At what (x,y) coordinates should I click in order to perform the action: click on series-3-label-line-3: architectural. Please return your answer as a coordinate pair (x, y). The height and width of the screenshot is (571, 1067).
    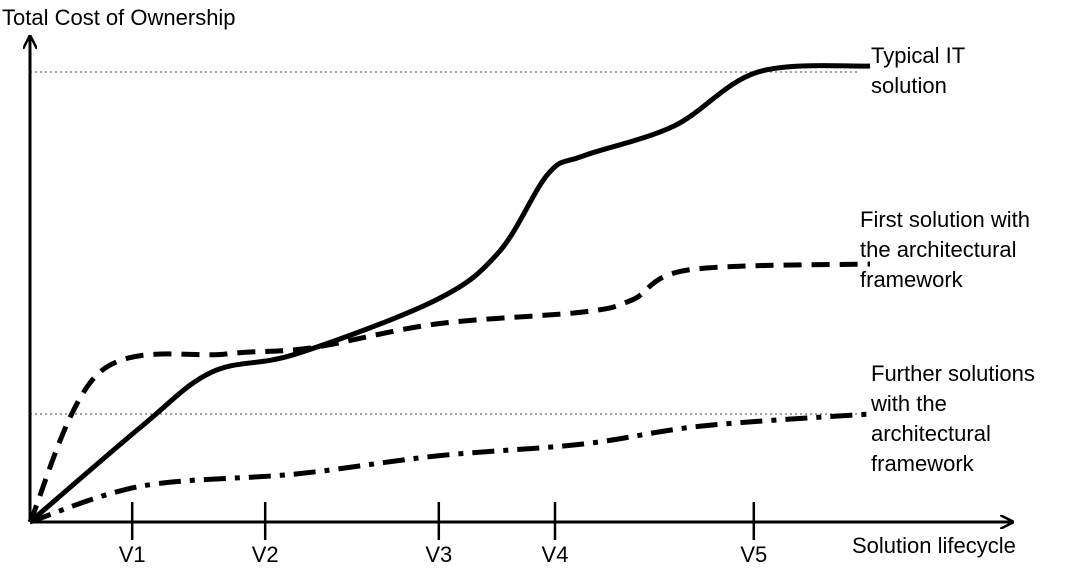
    Looking at the image, I should click on (931, 433).